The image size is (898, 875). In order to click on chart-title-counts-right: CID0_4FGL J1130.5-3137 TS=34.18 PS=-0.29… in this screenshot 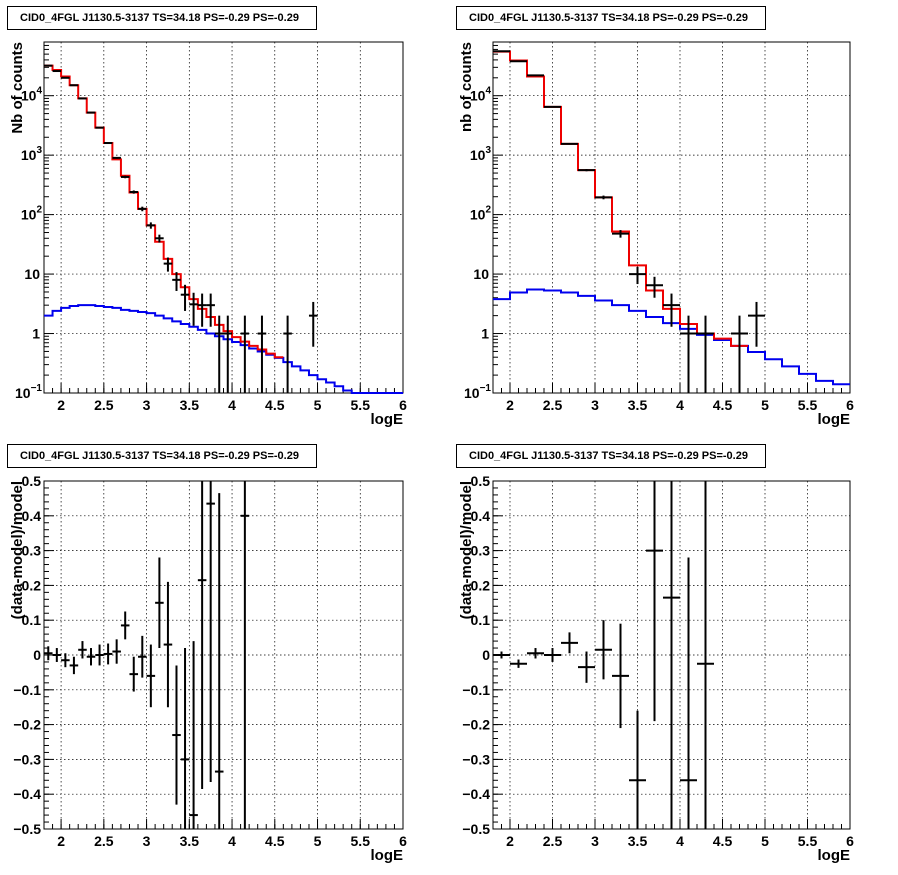, I will do `click(611, 18)`.